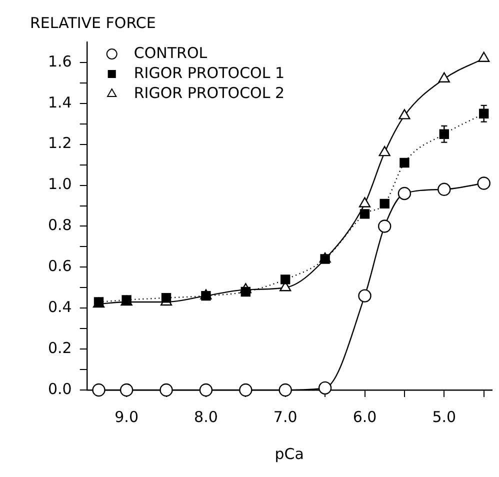 The image size is (499, 477). What do you see at coordinates (60, 225) in the screenshot?
I see `y-tick-label: 0.8` at bounding box center [60, 225].